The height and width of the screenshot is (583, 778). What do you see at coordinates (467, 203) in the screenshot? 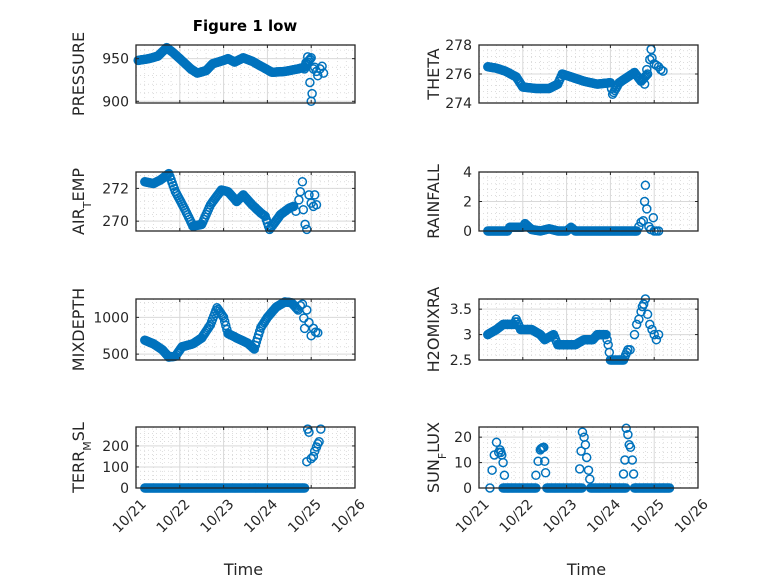
I see `y-tick-label: 2` at bounding box center [467, 203].